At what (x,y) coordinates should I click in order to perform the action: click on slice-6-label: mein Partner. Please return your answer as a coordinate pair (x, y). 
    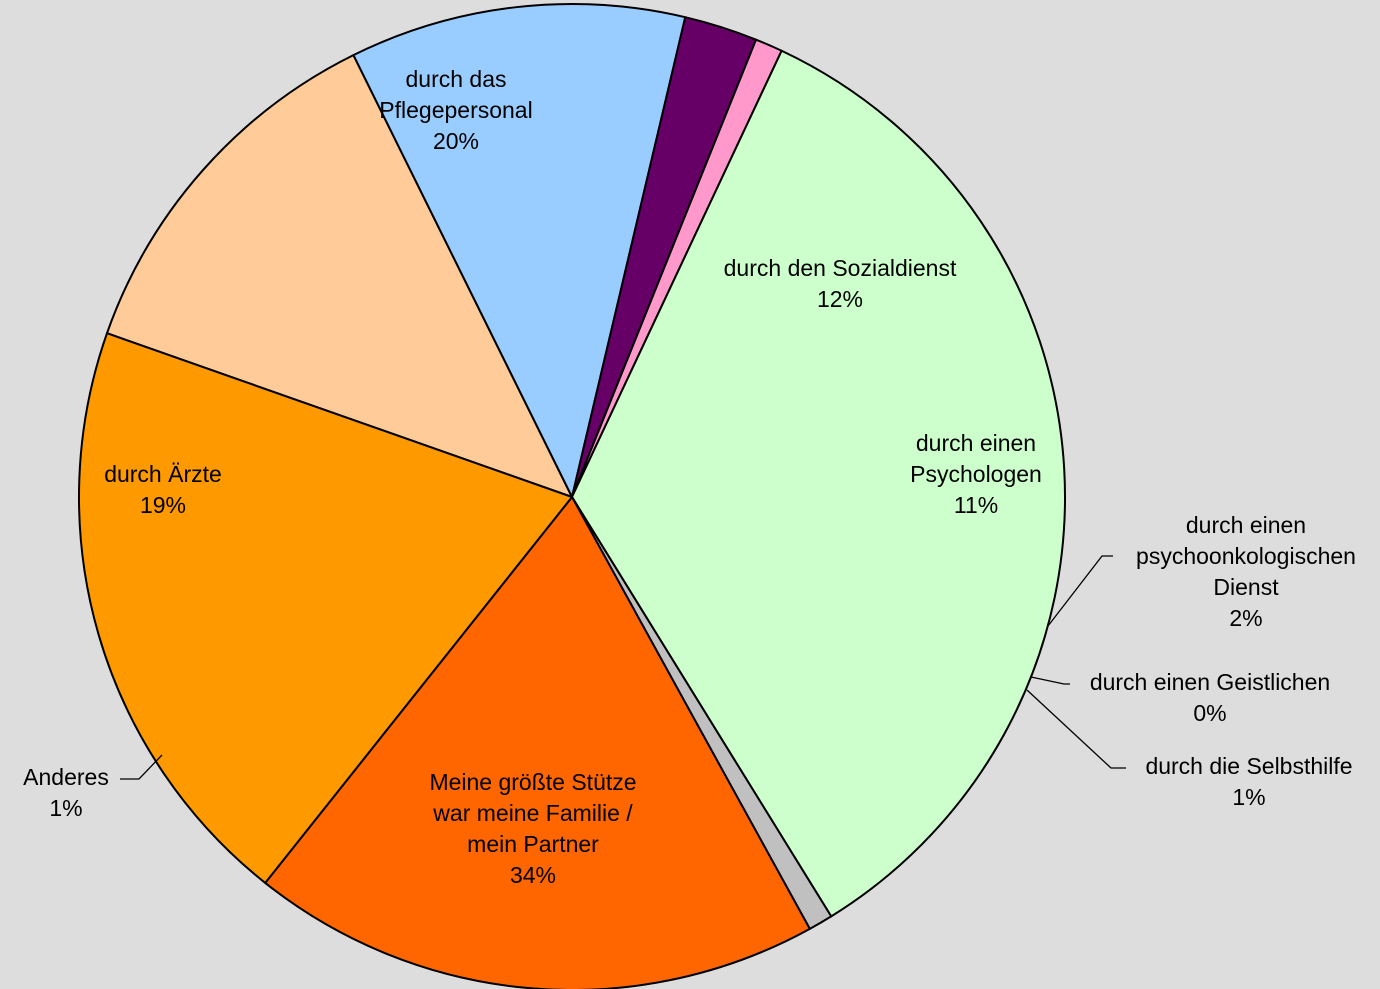
    Looking at the image, I should click on (533, 844).